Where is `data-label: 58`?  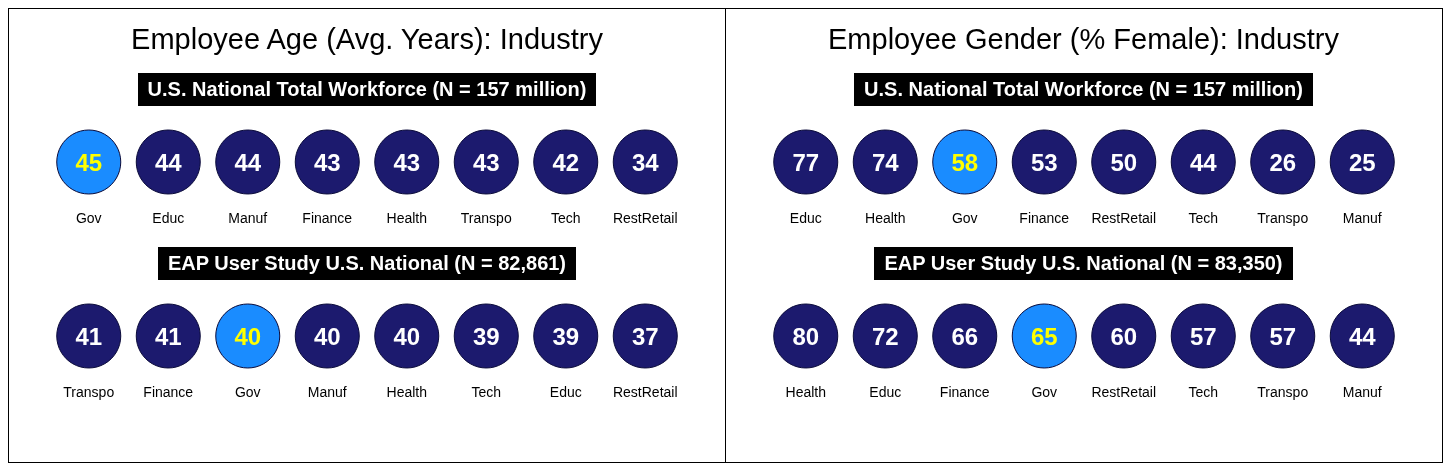 data-label: 58 is located at coordinates (964, 162).